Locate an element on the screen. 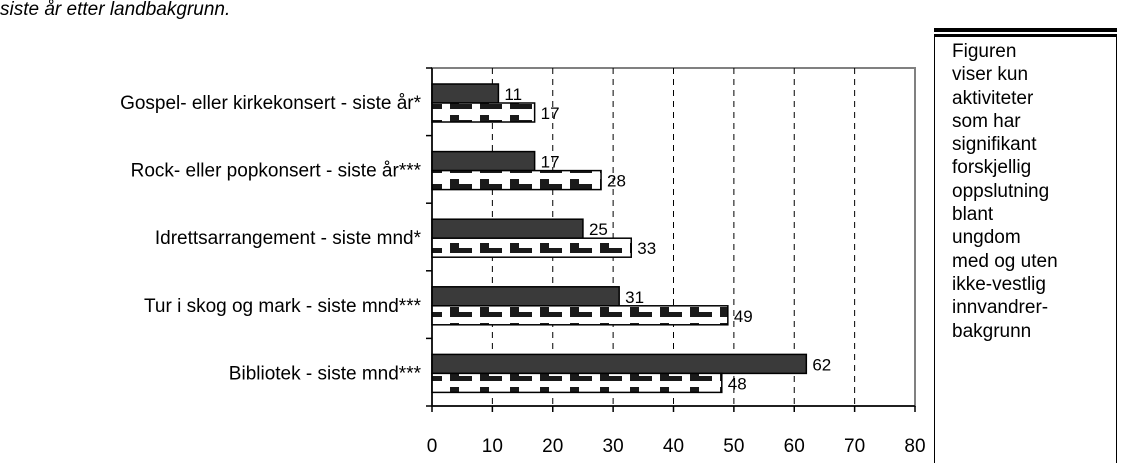 The width and height of the screenshot is (1121, 463). bar-value-label: 33 is located at coordinates (646, 248).